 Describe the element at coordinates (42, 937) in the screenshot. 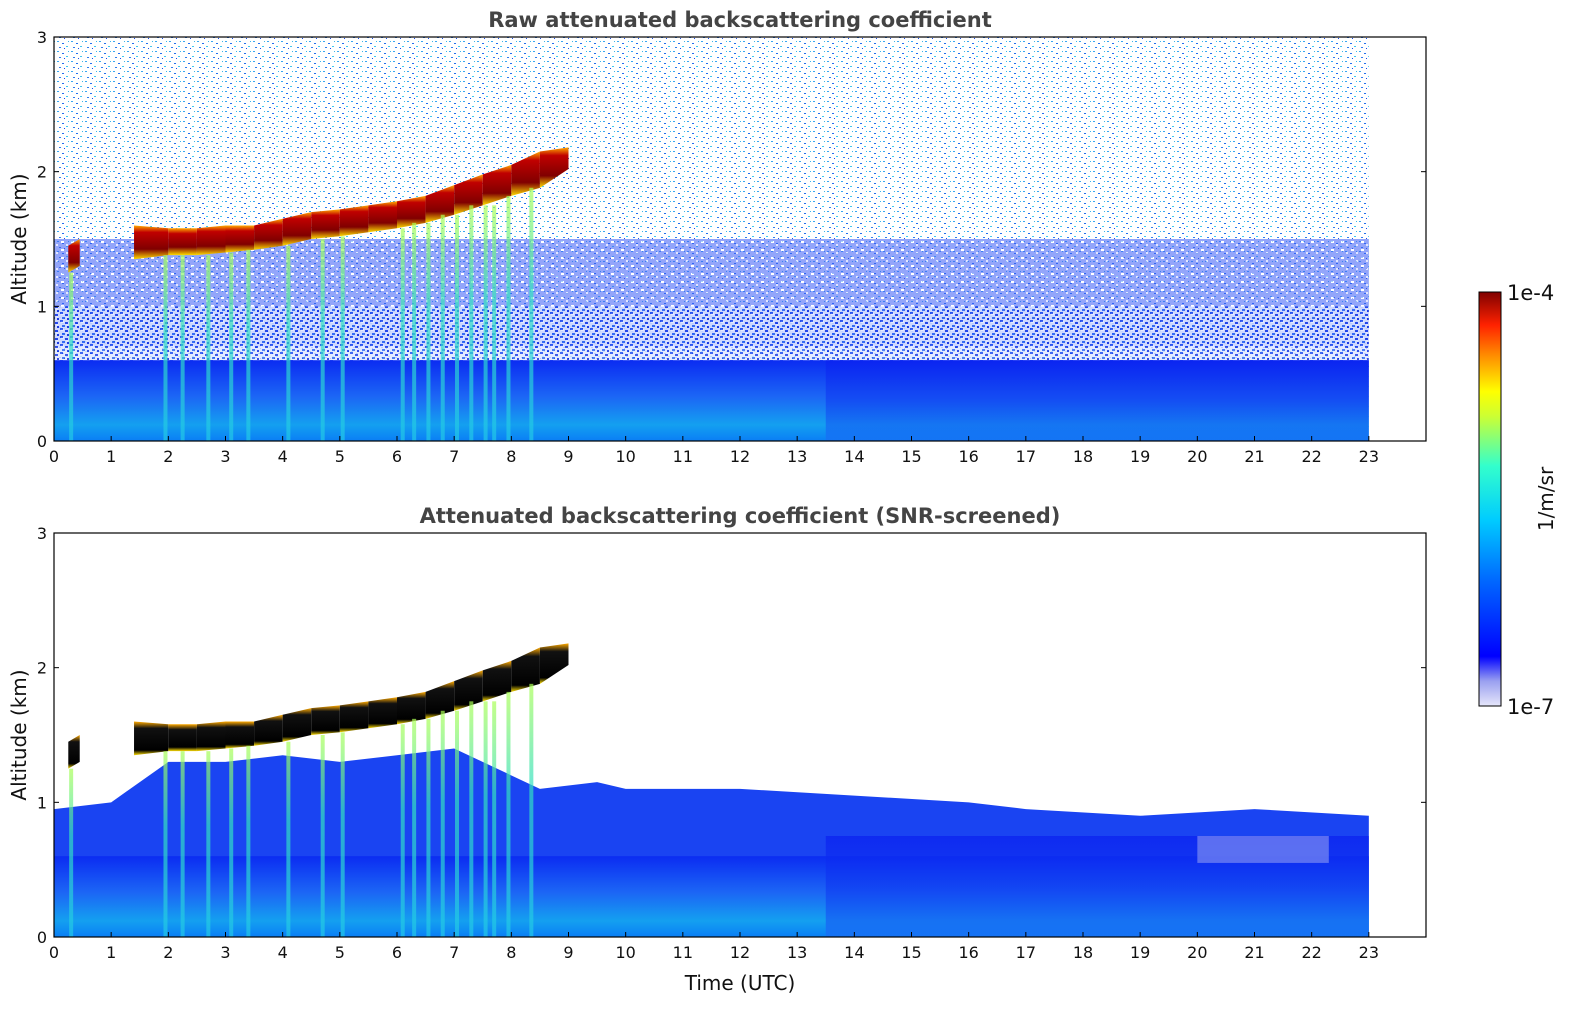

I see `y-tick-label: 0` at that location.